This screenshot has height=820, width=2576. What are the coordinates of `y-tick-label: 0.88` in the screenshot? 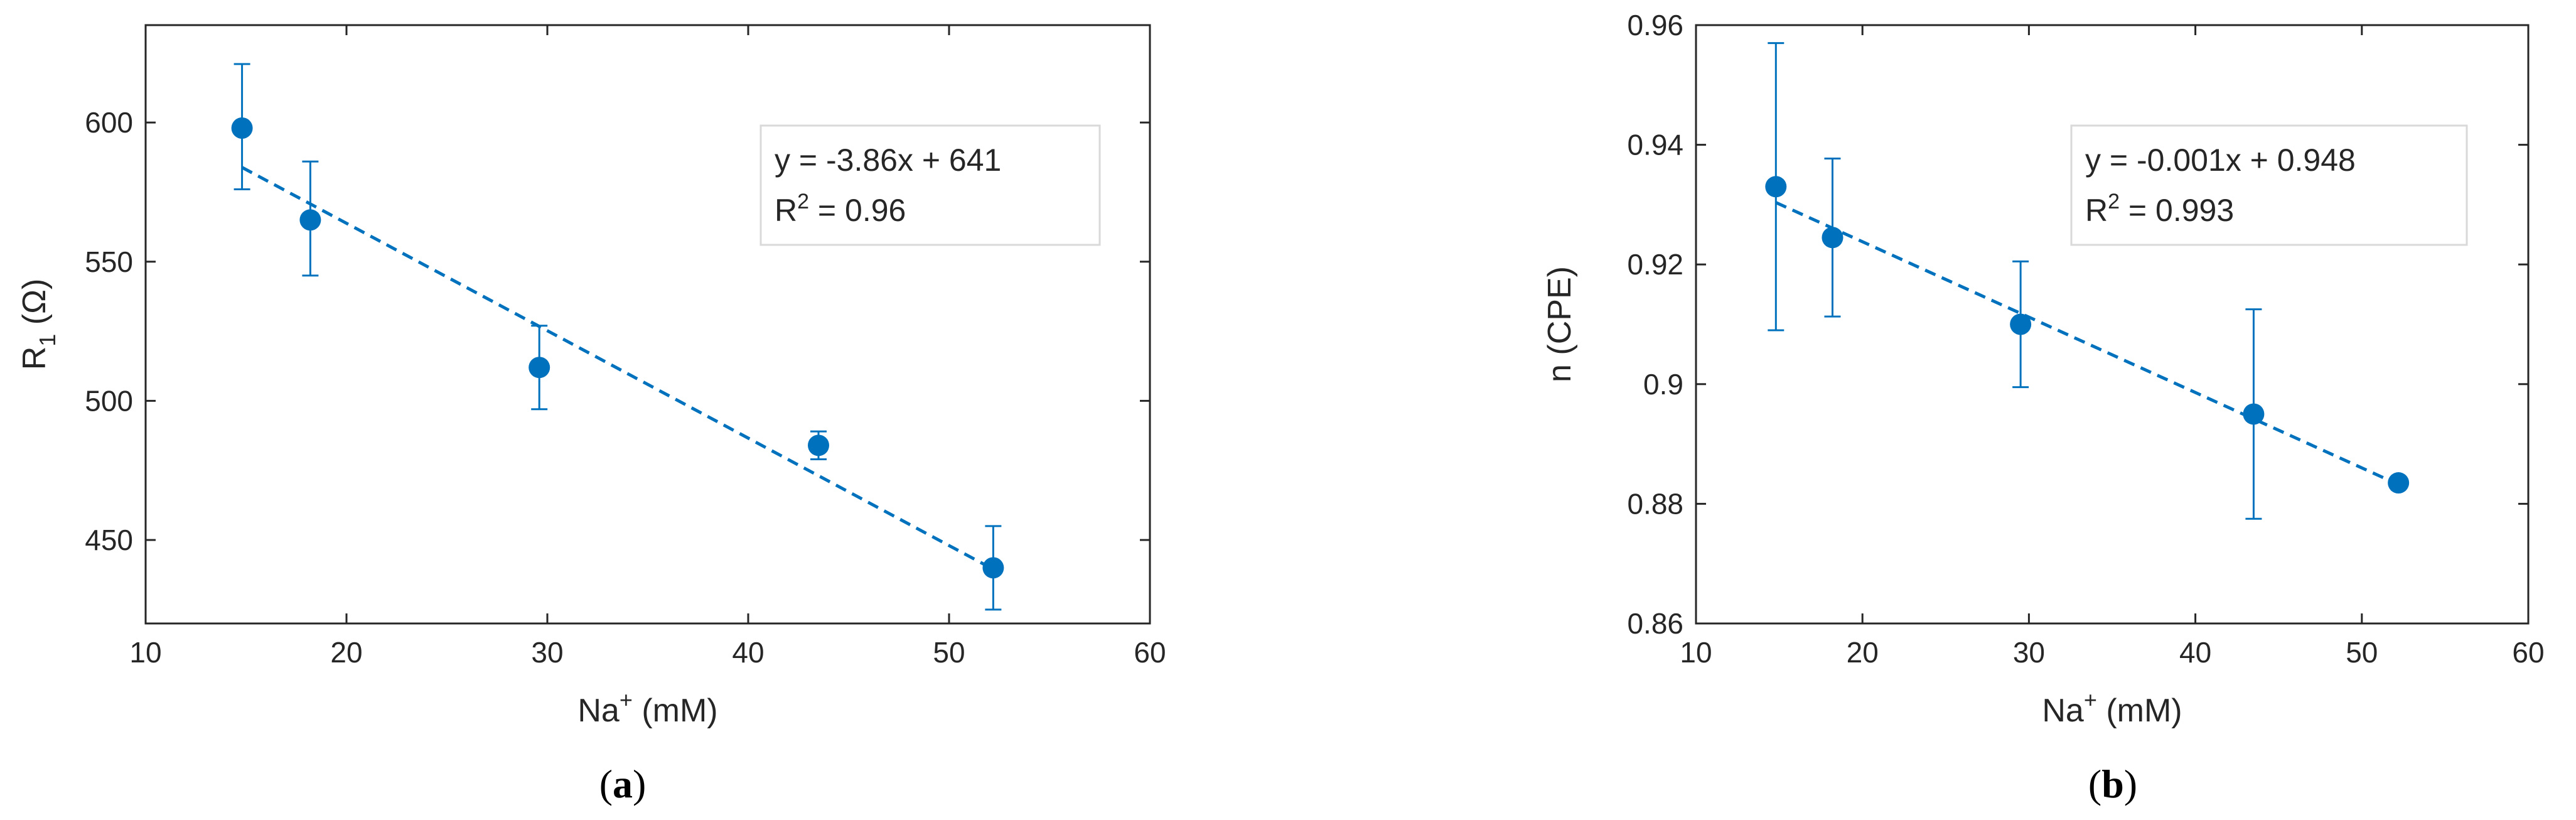 It's located at (1655, 504).